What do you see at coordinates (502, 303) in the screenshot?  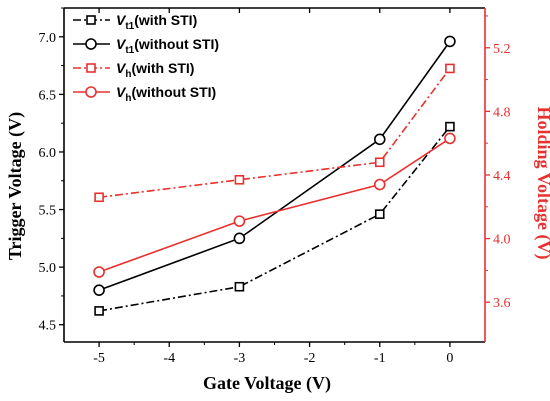 I see `y-right-tick-label: 3.6` at bounding box center [502, 303].